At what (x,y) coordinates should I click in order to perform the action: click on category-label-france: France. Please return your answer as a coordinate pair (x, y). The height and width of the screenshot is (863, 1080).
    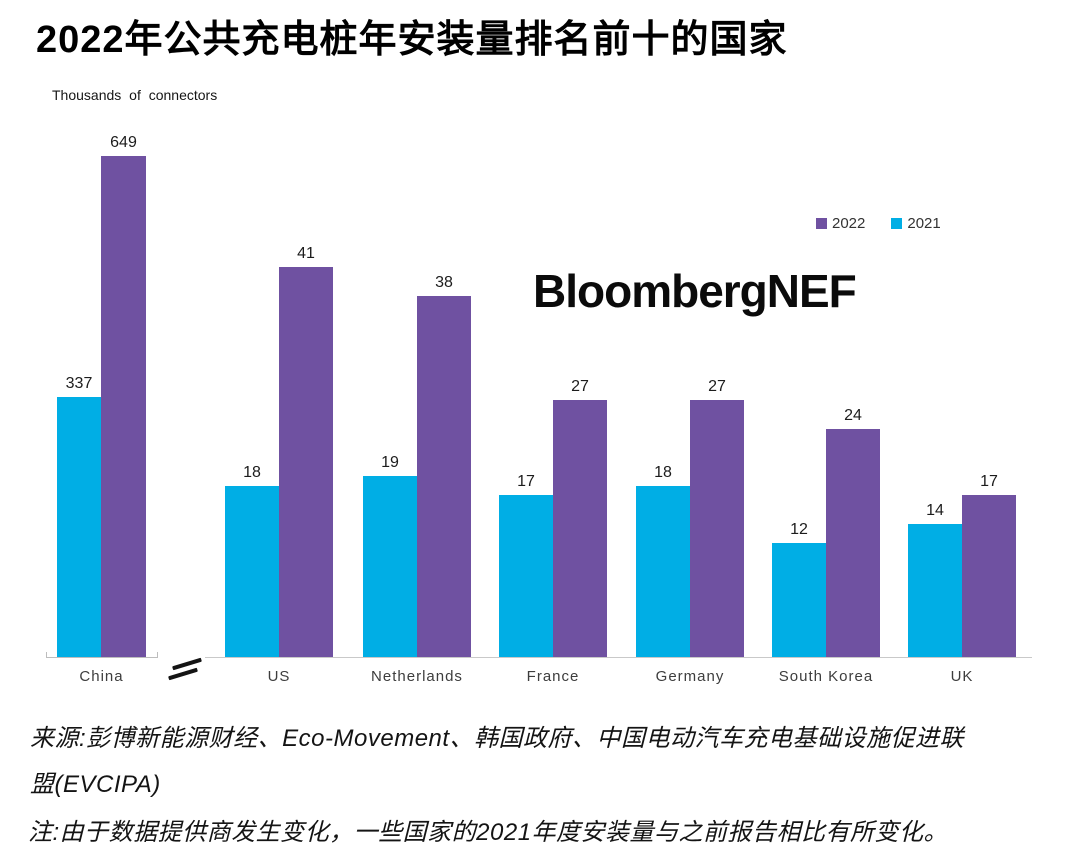
    Looking at the image, I should click on (553, 676).